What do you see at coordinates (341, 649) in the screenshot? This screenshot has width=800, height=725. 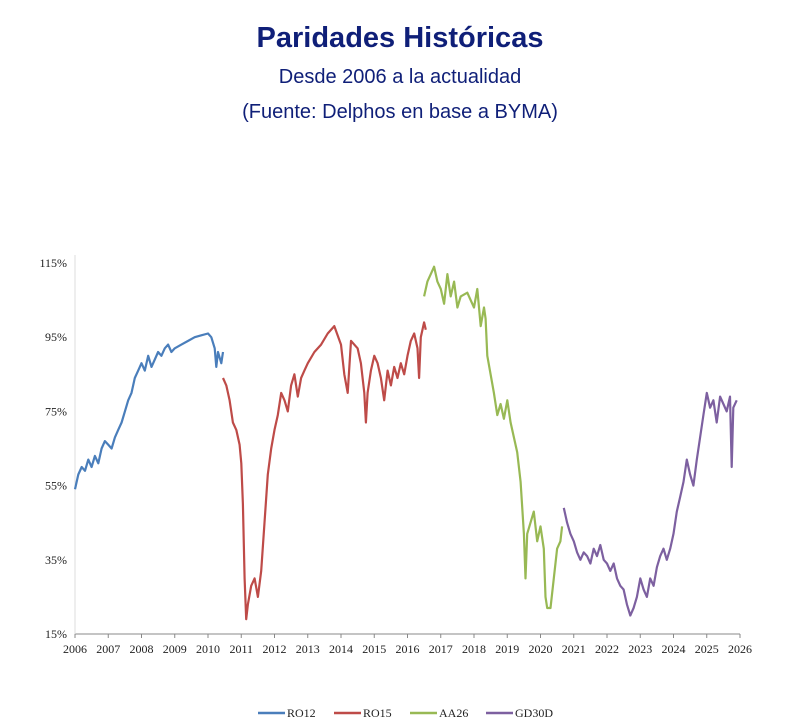 I see `x-tick-label: 2014` at bounding box center [341, 649].